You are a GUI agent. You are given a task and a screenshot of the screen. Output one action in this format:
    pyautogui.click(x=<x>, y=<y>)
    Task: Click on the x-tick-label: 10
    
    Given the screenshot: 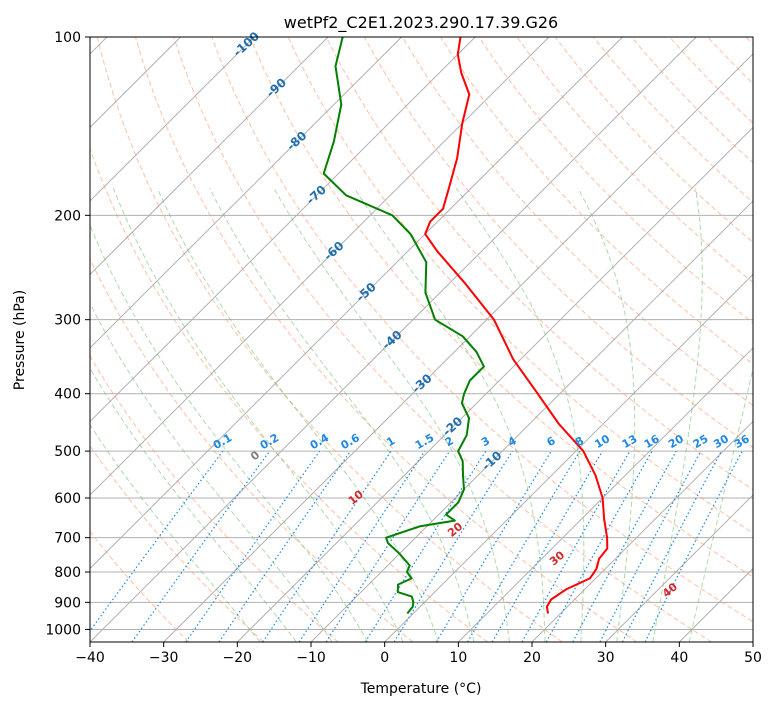 What is the action you would take?
    pyautogui.click(x=458, y=658)
    